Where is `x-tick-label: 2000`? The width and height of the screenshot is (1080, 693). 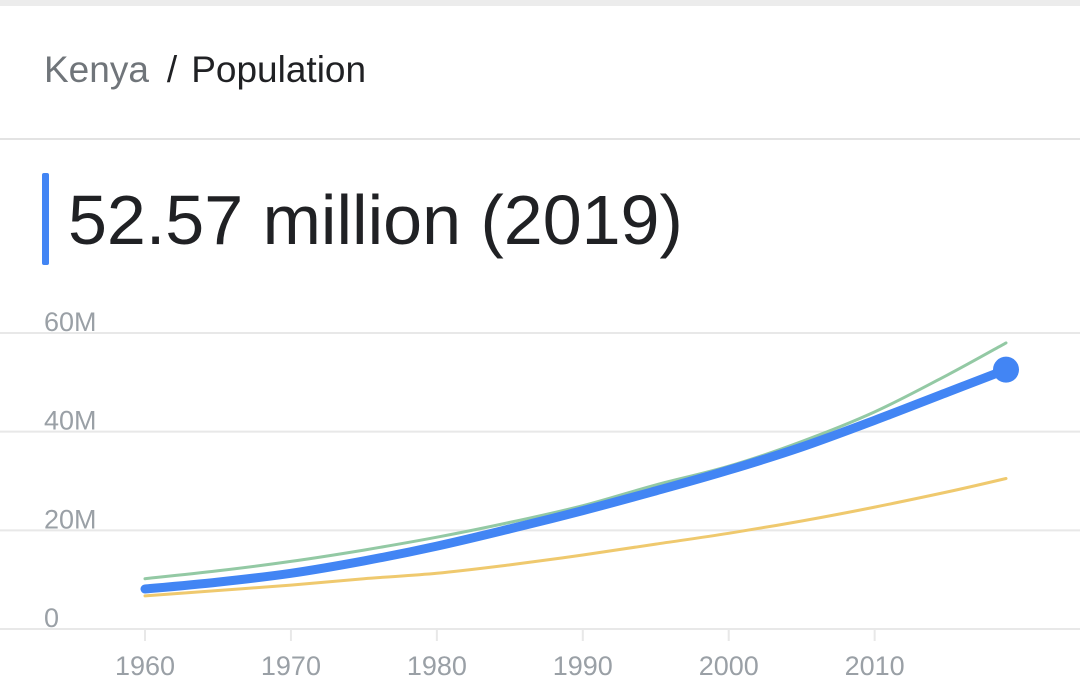 x-tick-label: 2000 is located at coordinates (729, 666).